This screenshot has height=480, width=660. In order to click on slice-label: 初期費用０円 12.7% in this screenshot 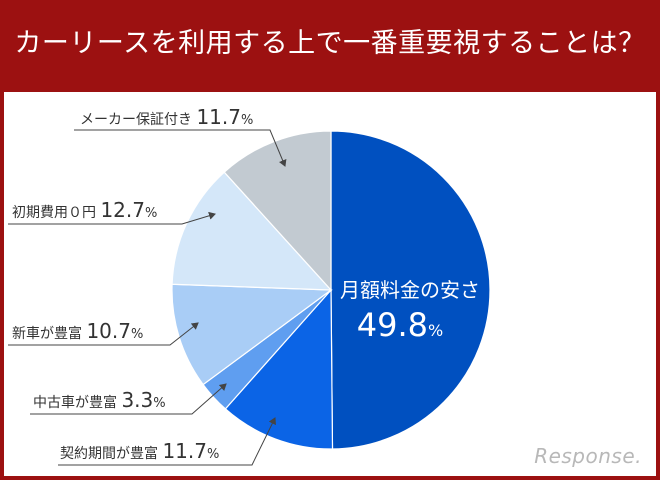, I will do `click(84, 210)`.